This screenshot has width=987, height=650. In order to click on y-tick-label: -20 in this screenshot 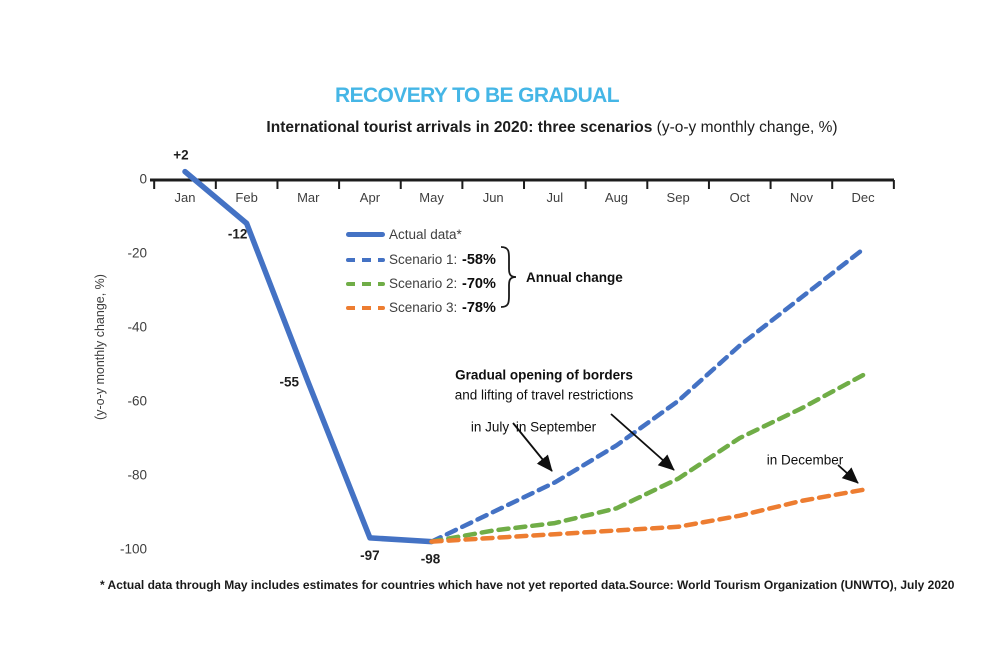, I will do `click(137, 253)`.